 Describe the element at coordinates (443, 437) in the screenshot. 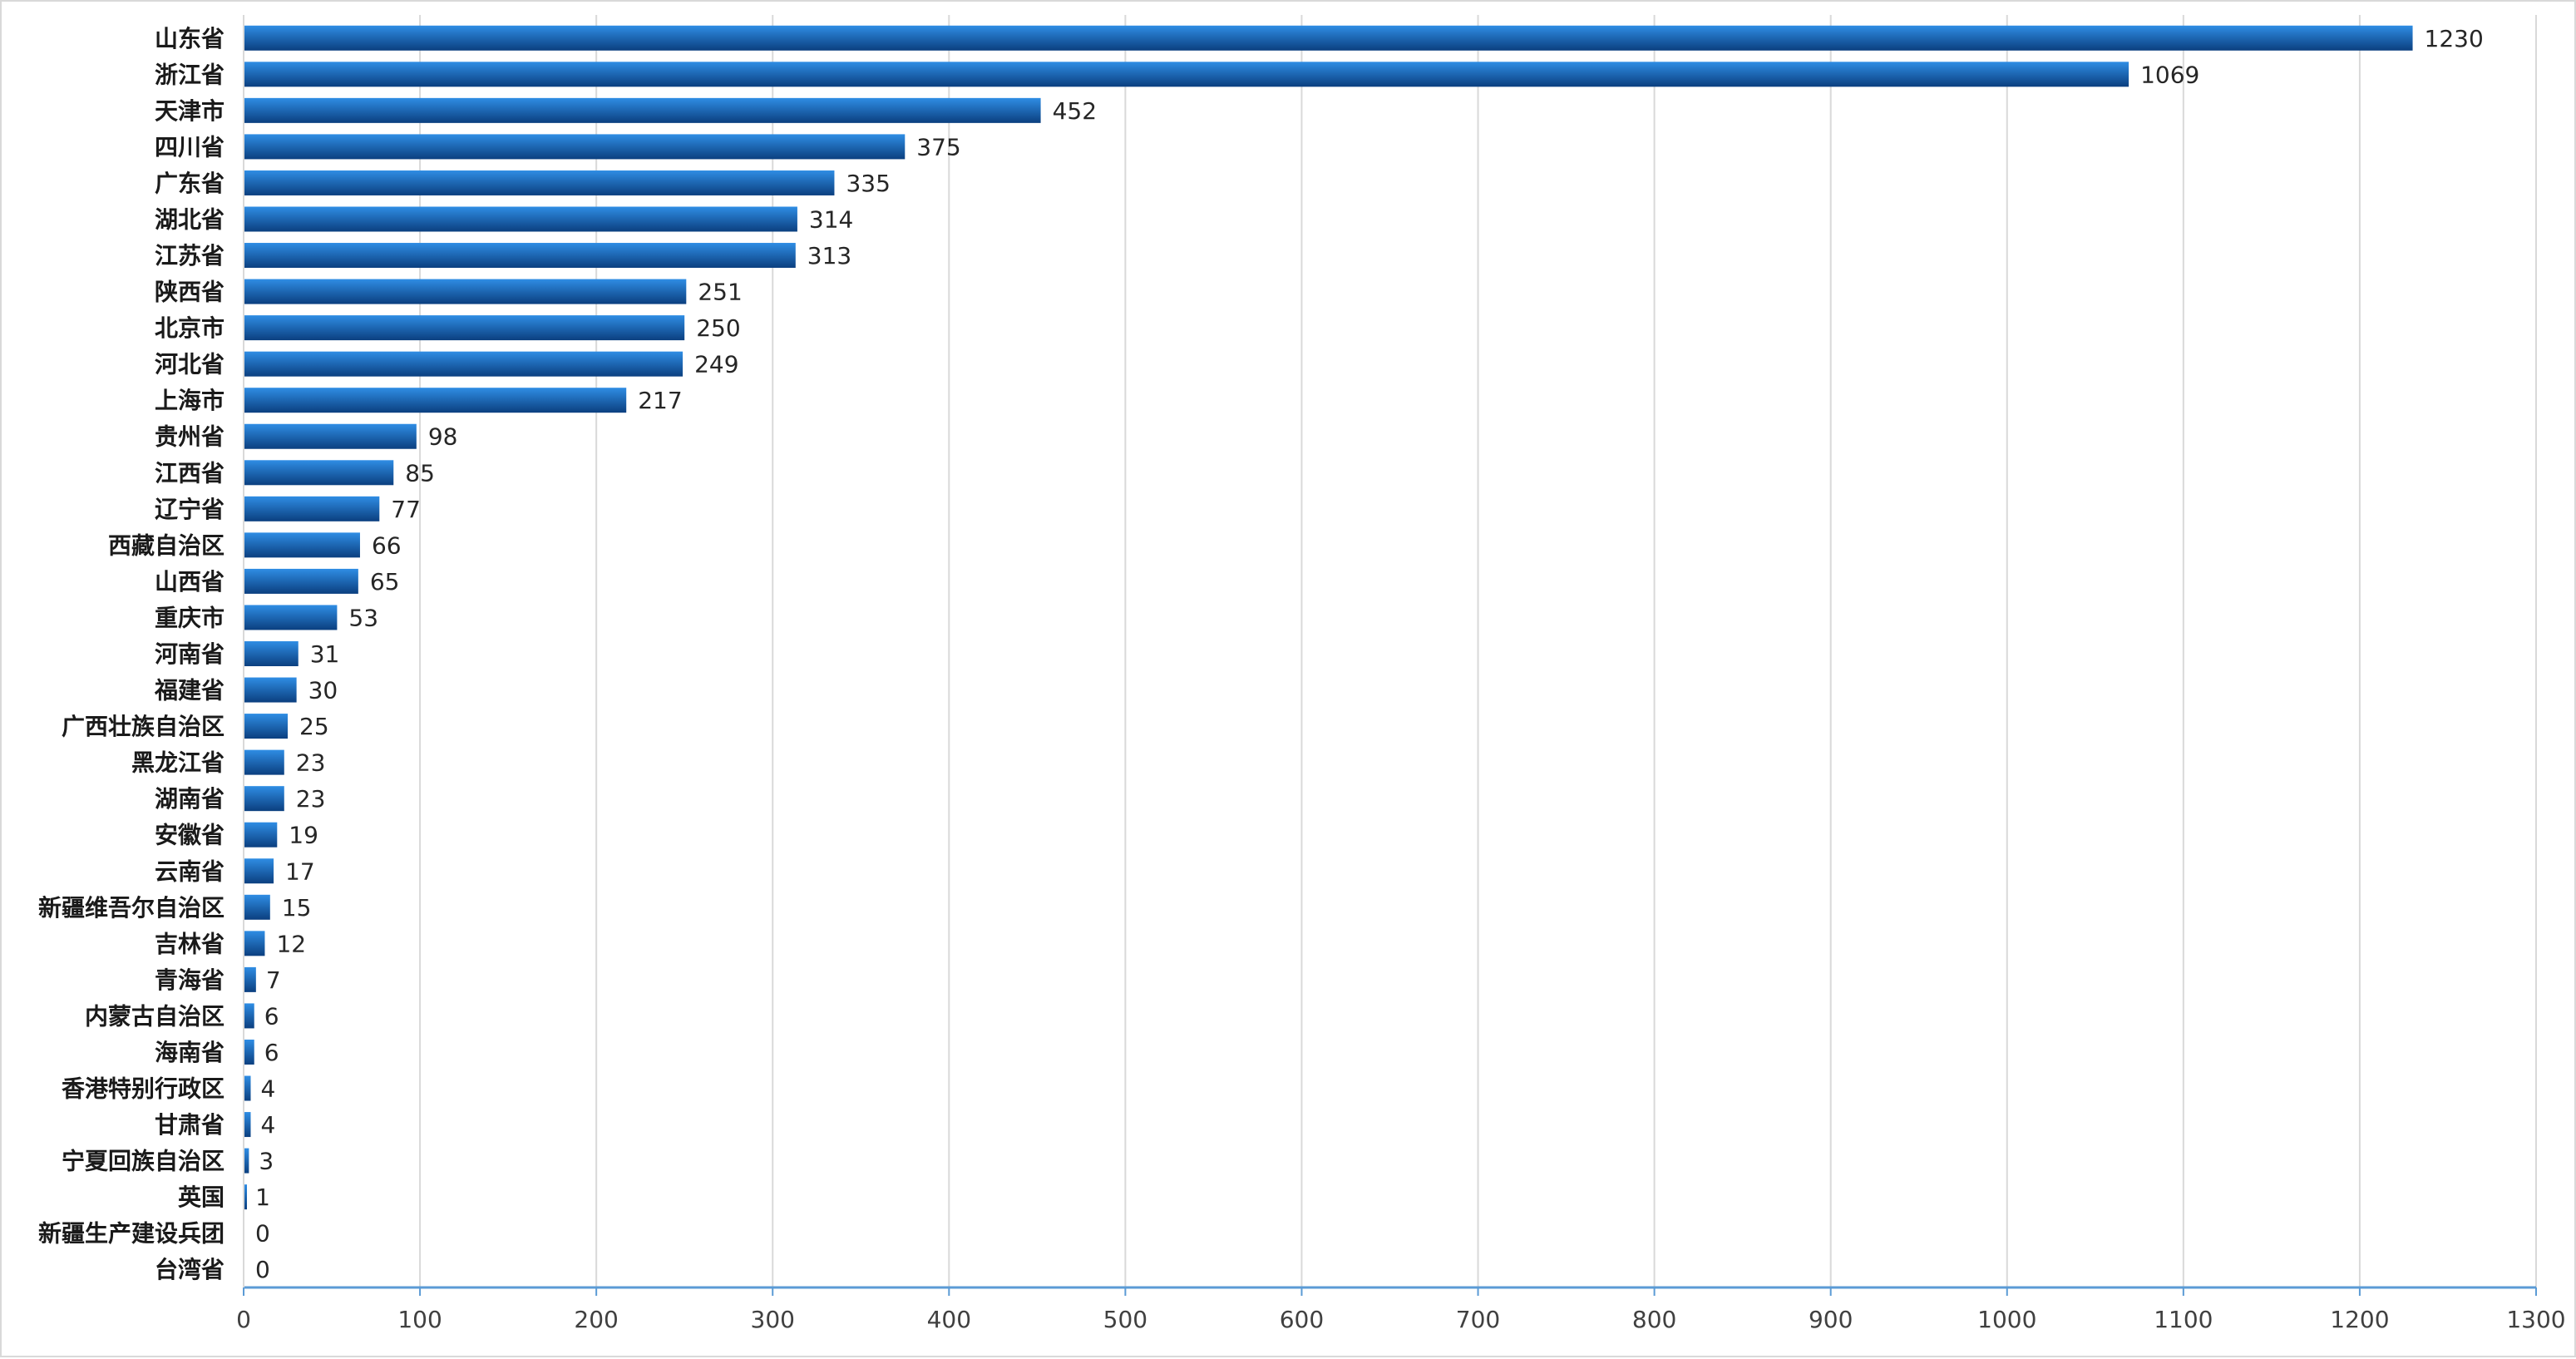

I see `data-label: 98` at that location.